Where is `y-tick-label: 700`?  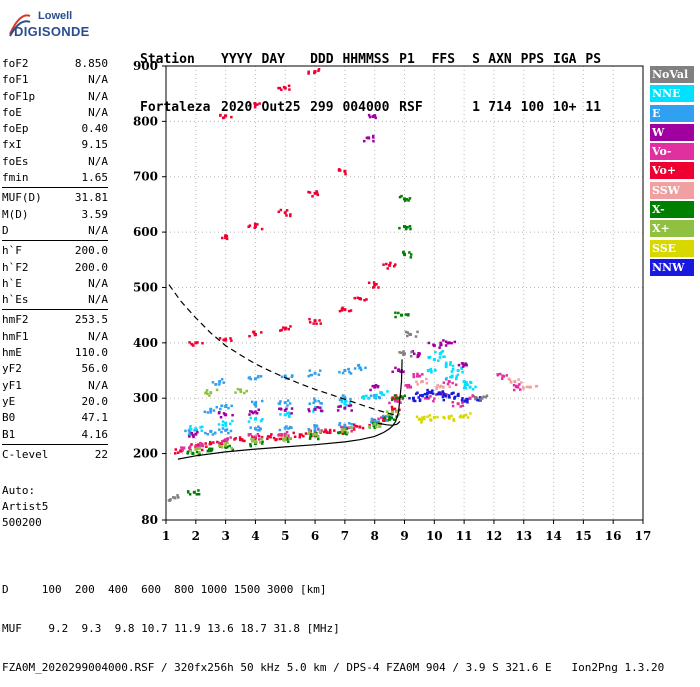
y-tick-label: 700 is located at coordinates (145, 177).